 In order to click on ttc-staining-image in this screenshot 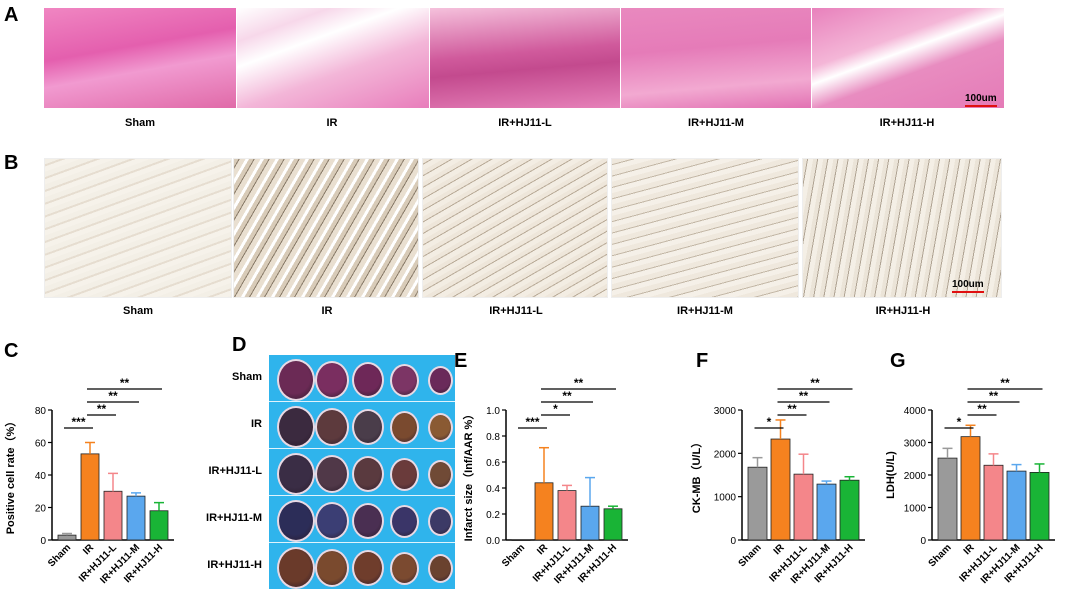, I will do `click(362, 472)`.